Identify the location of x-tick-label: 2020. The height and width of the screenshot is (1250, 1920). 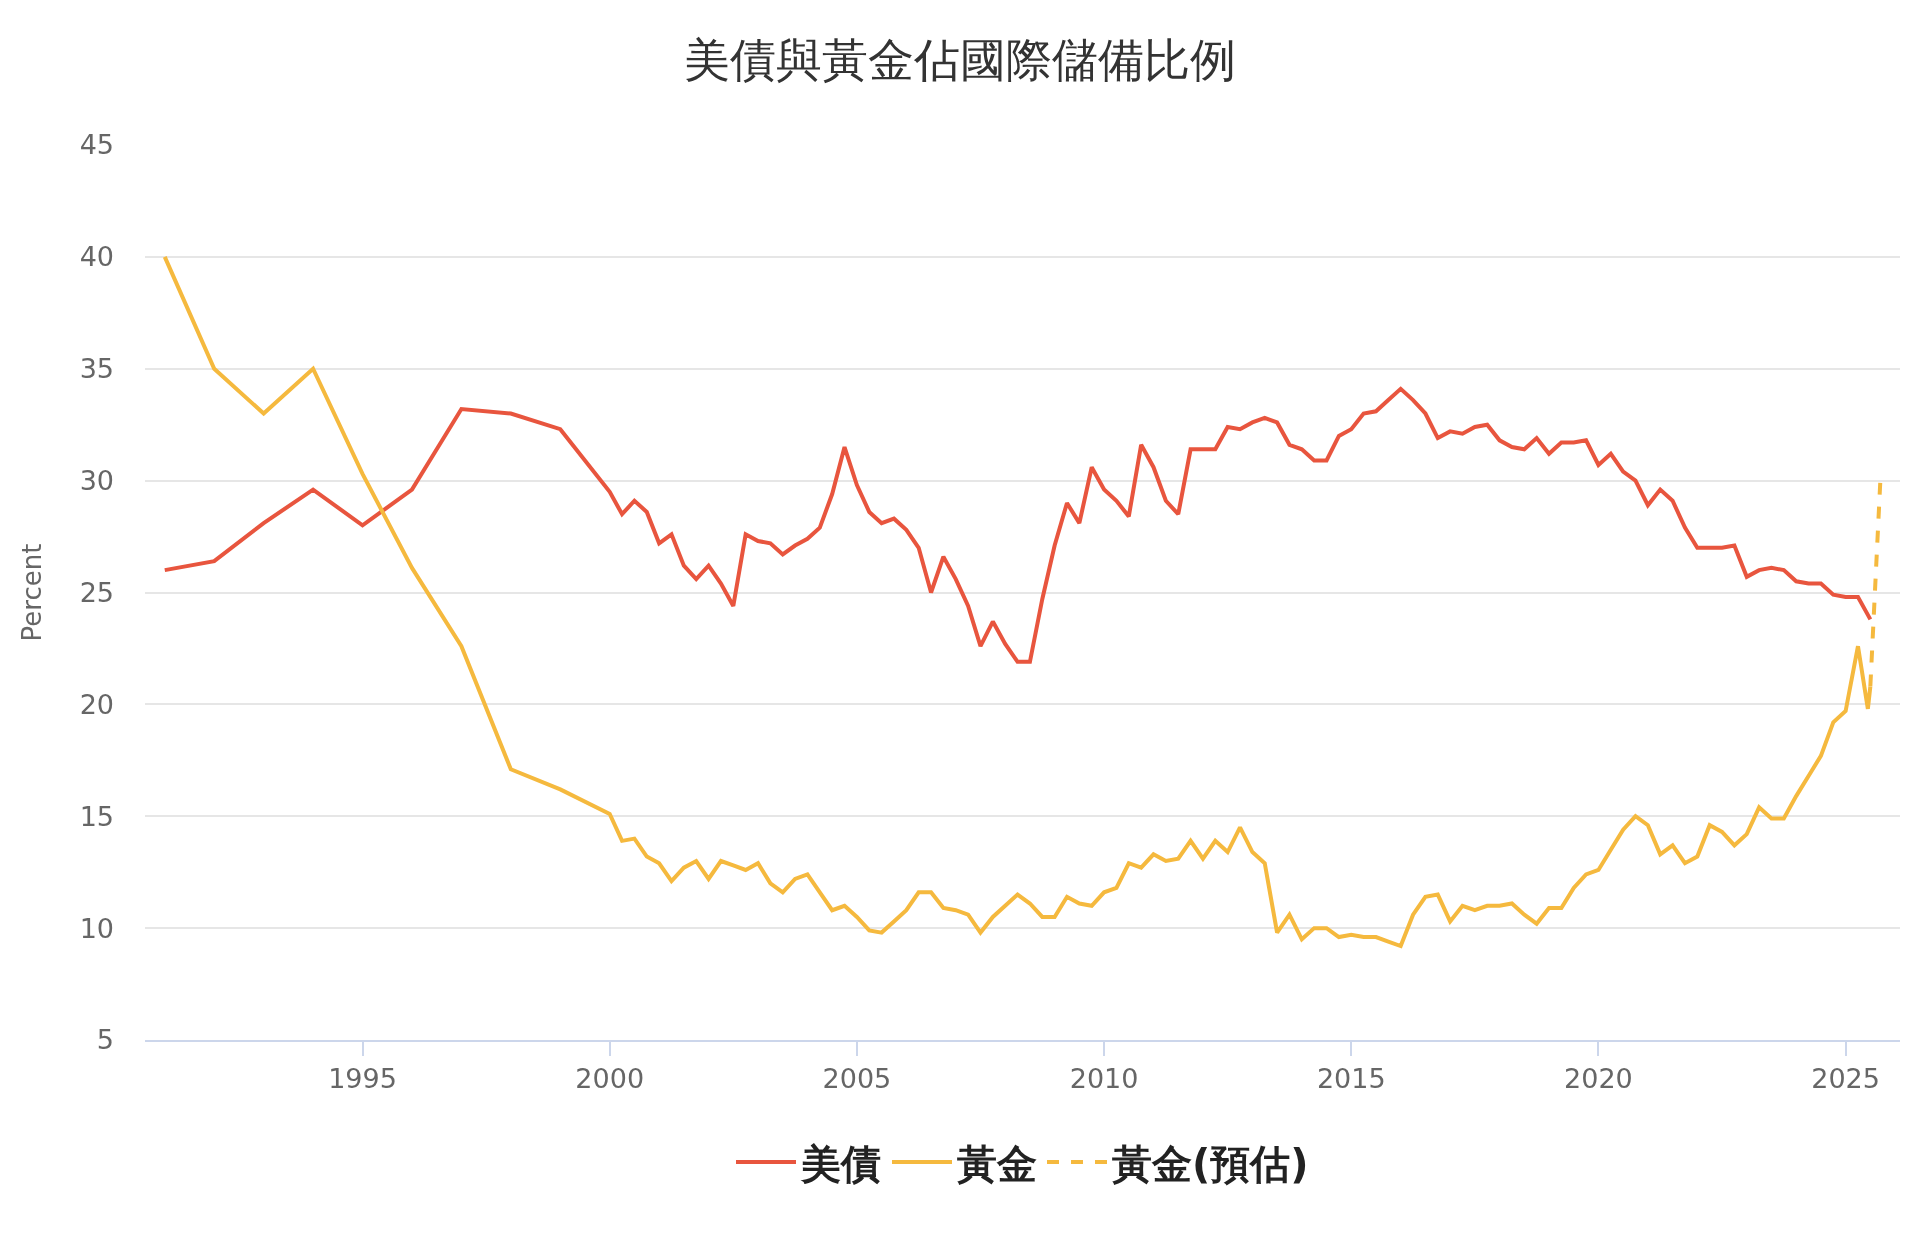
(1598, 1079).